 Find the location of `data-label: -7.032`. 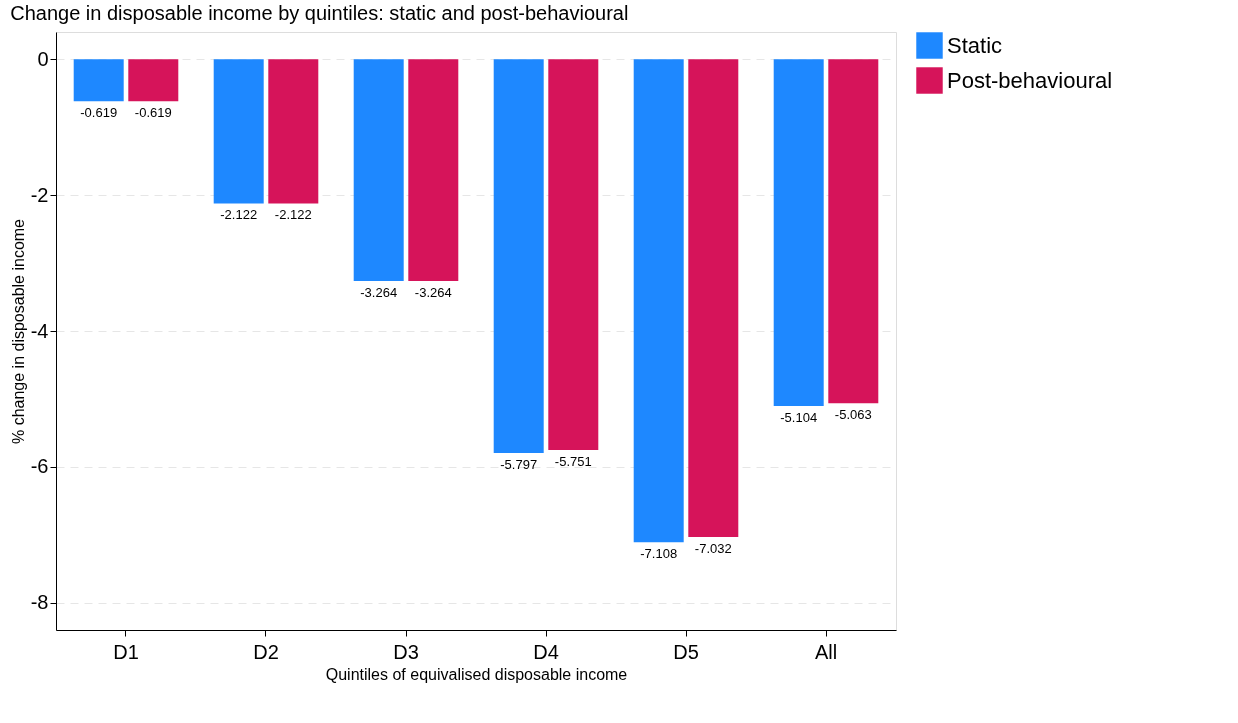

data-label: -7.032 is located at coordinates (713, 549).